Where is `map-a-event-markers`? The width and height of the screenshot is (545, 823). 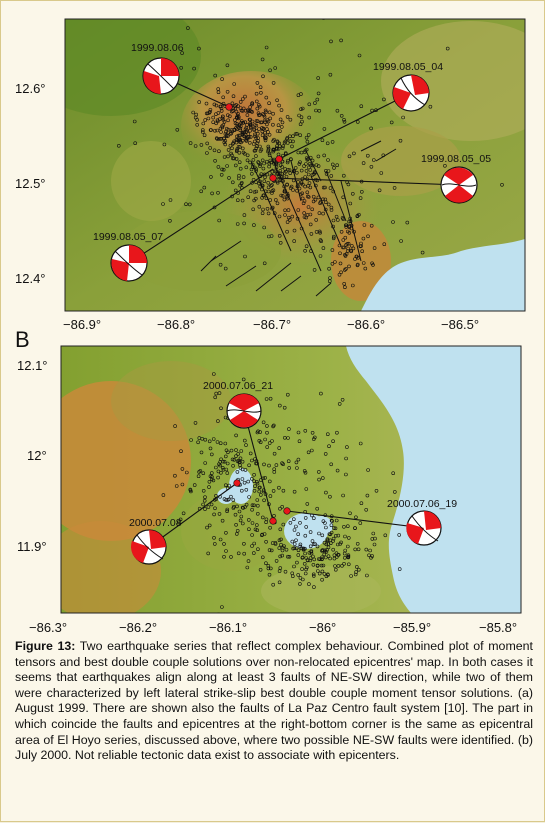
map-a-event-markers is located at coordinates (254, 142).